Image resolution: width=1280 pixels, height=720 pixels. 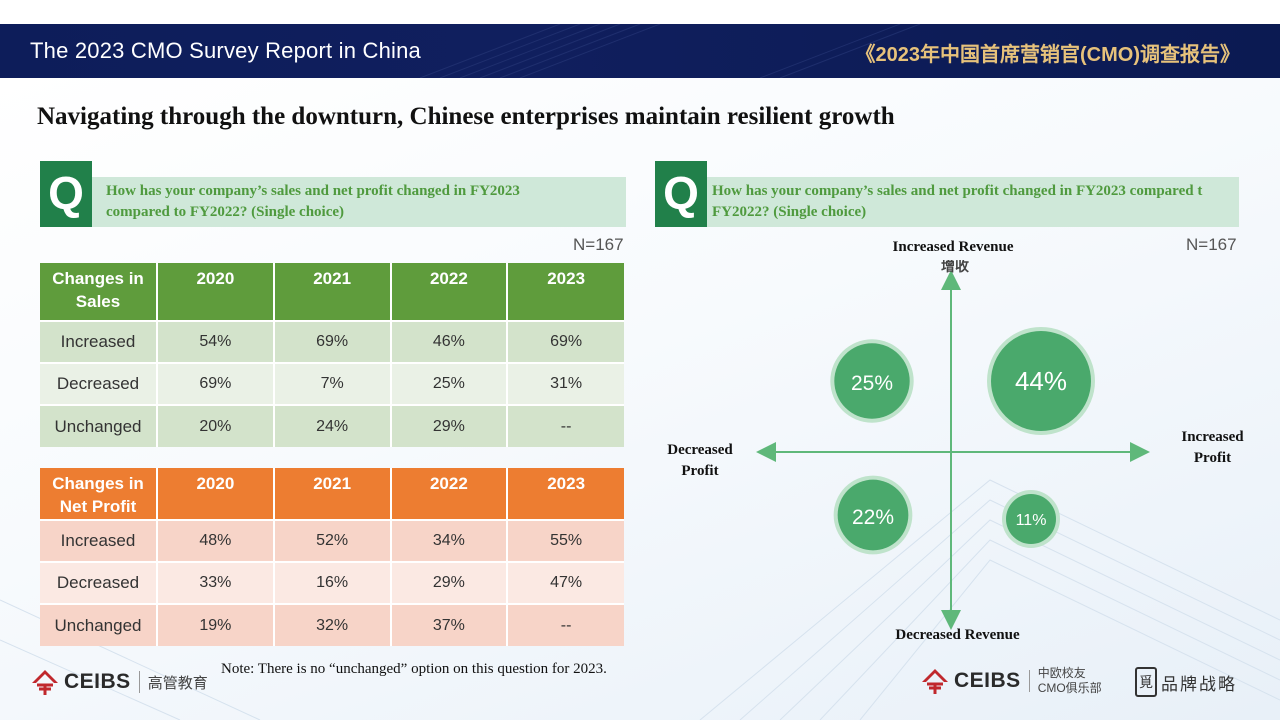 What do you see at coordinates (640, 12) in the screenshot?
I see `top-strip` at bounding box center [640, 12].